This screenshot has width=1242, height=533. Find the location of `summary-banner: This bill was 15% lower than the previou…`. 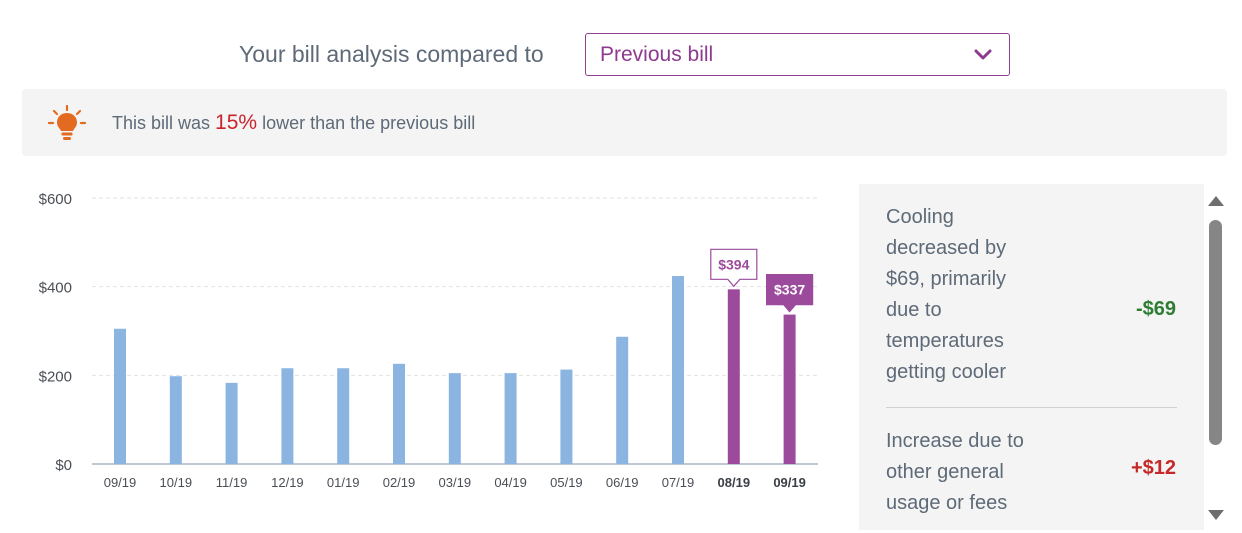

summary-banner: This bill was 15% lower than the previou… is located at coordinates (624, 122).